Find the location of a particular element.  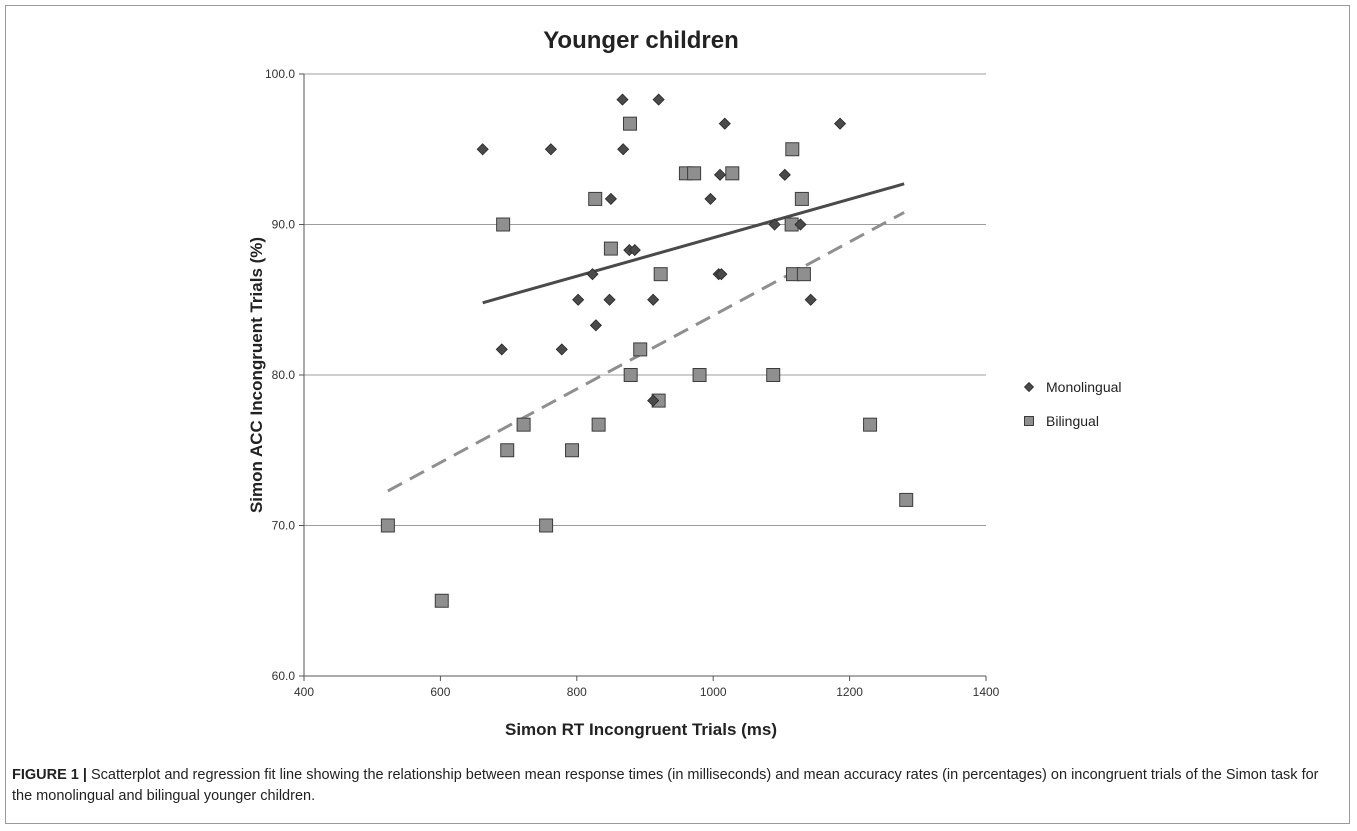

bilingual-legend-marker is located at coordinates (1029, 421).